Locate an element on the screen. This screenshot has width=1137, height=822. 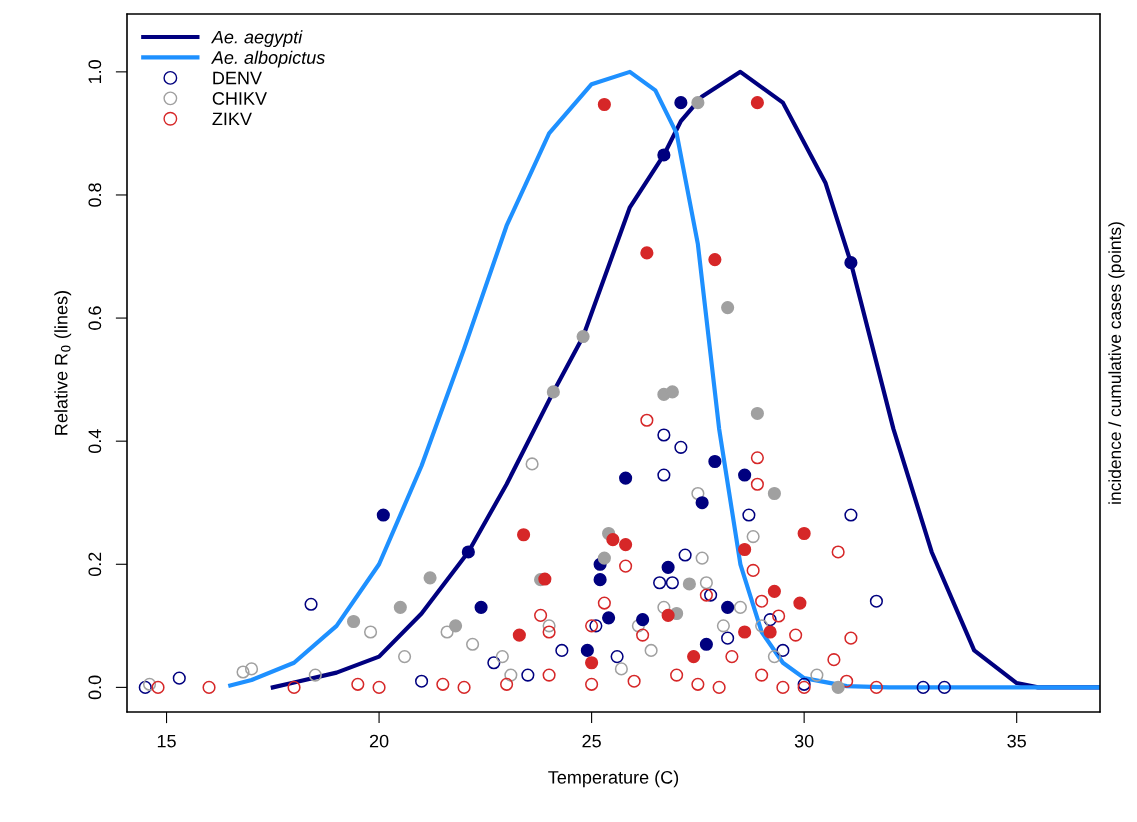
x-tick-label: 30 is located at coordinates (804, 741).